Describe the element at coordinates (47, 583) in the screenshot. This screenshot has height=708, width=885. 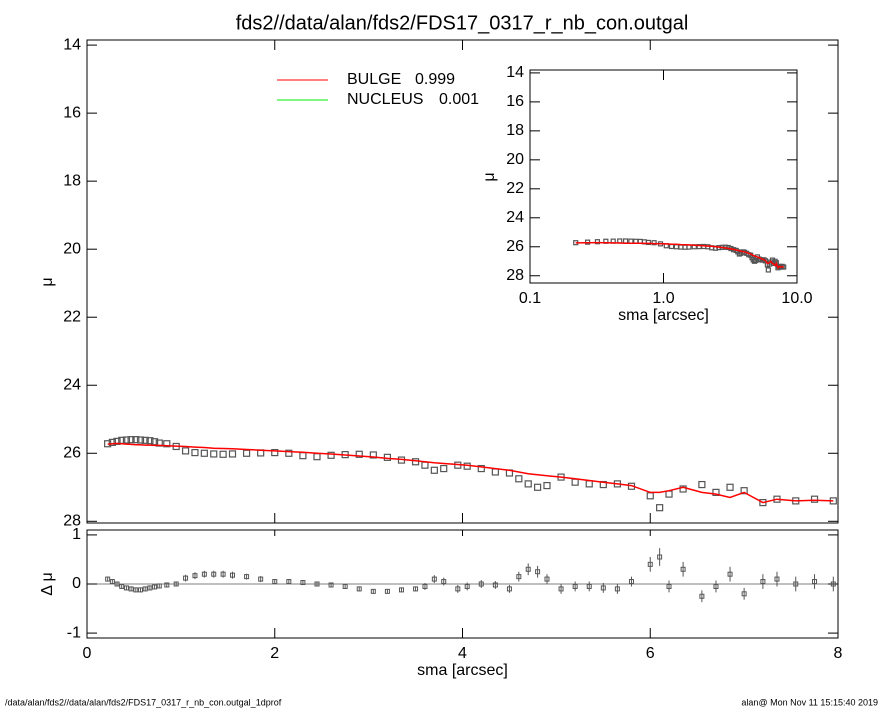
I see `y-axis-label: Δ μ` at that location.